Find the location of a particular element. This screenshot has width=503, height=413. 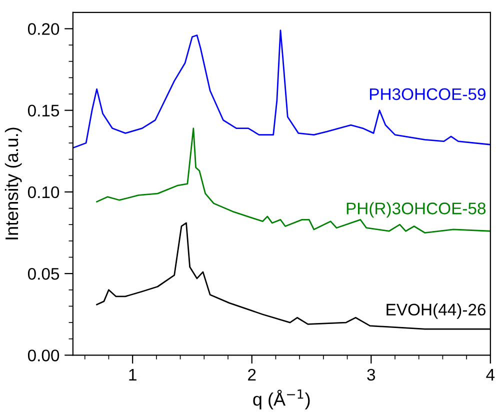

y-axis-title: Intensity (a.u.) is located at coordinates (13, 184).